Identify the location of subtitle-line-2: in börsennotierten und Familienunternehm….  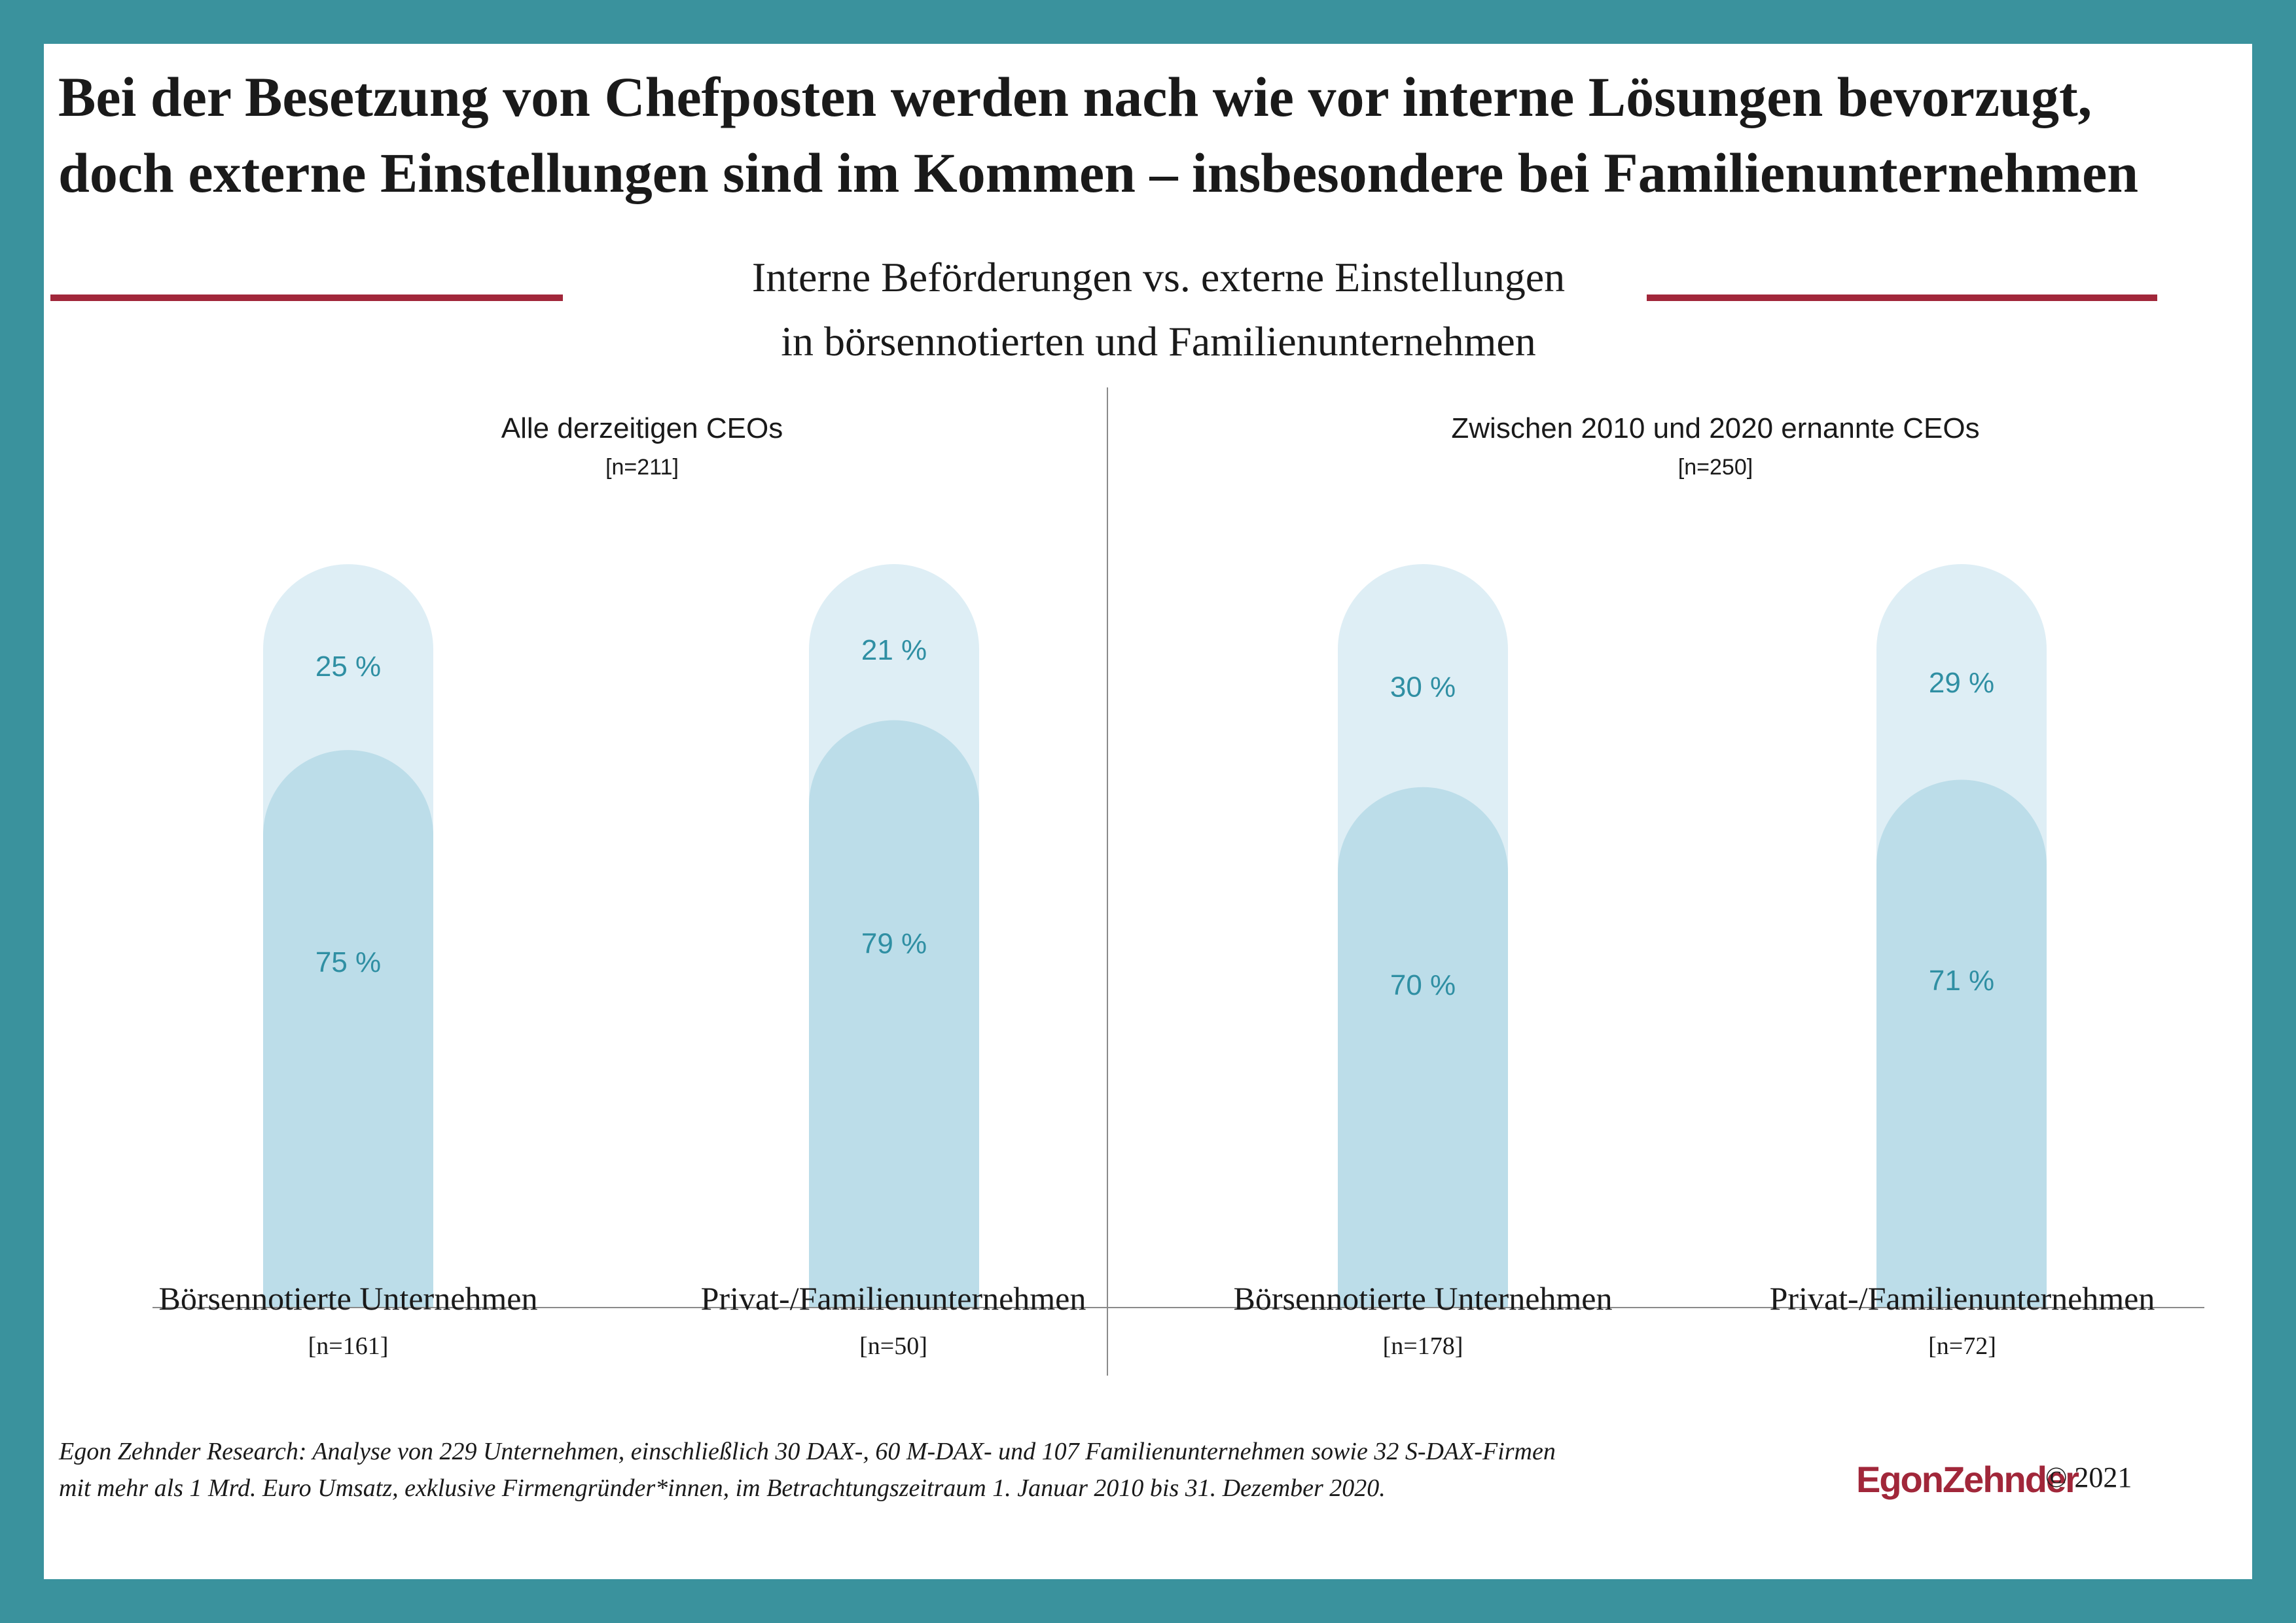
(1158, 341).